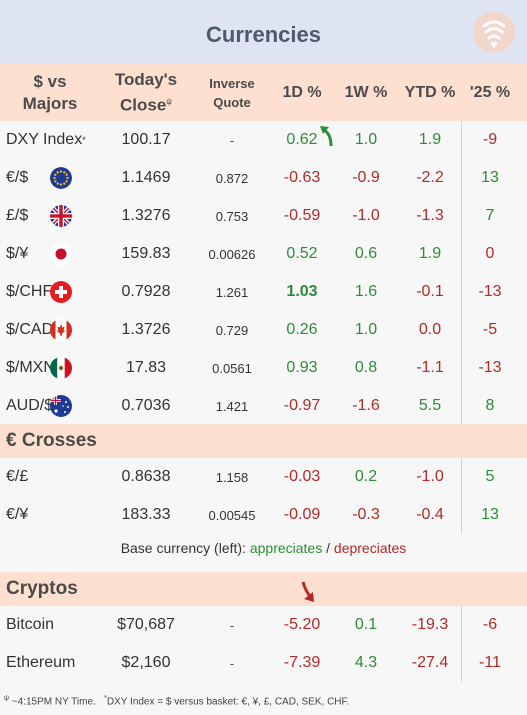 The image size is (527, 715). Describe the element at coordinates (490, 140) in the screenshot. I see `change-2025: -9` at that location.